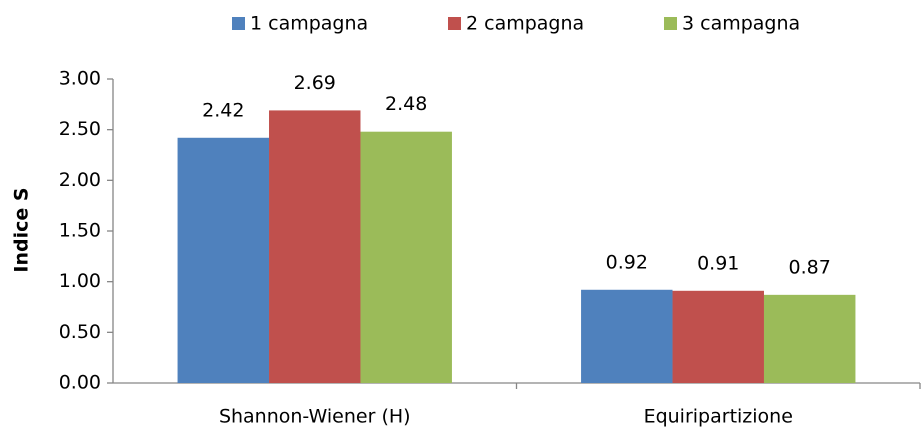 This screenshot has height=432, width=924. What do you see at coordinates (223, 110) in the screenshot?
I see `value-label: 2.42` at bounding box center [223, 110].